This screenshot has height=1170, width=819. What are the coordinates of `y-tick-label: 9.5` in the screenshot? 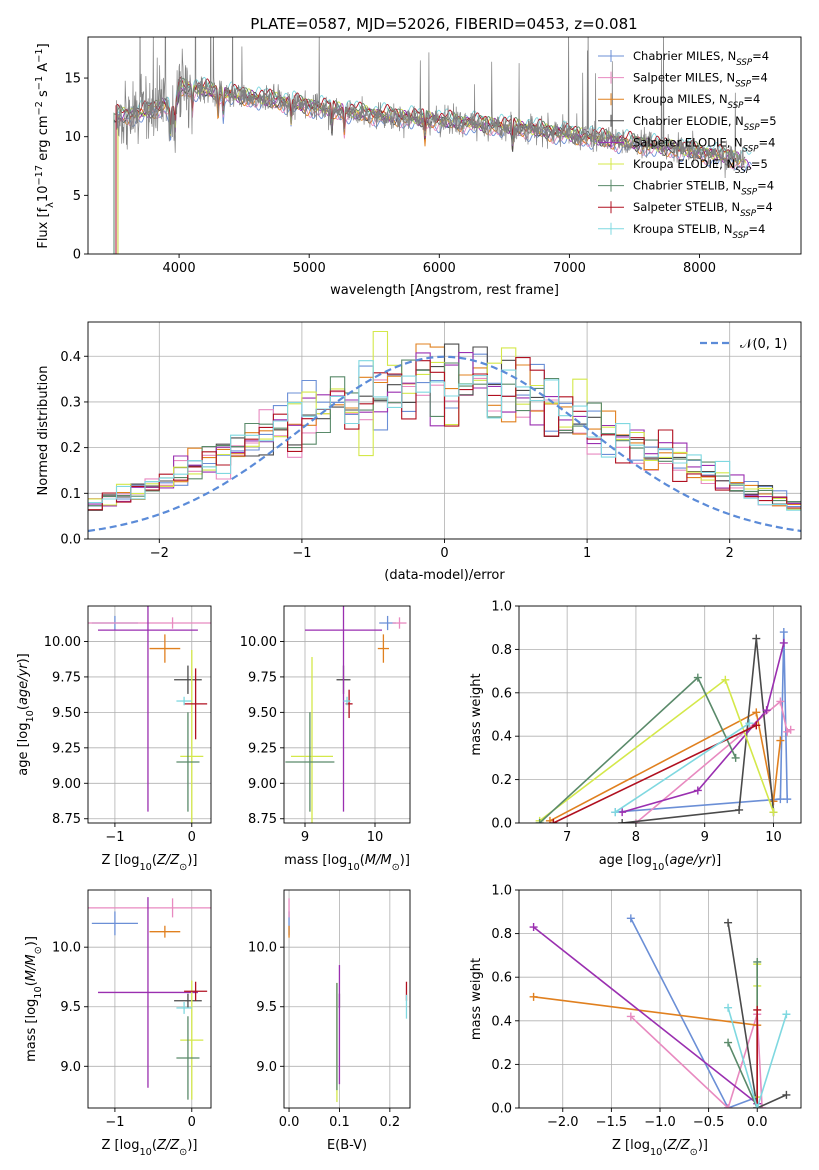 It's located at (70, 1007).